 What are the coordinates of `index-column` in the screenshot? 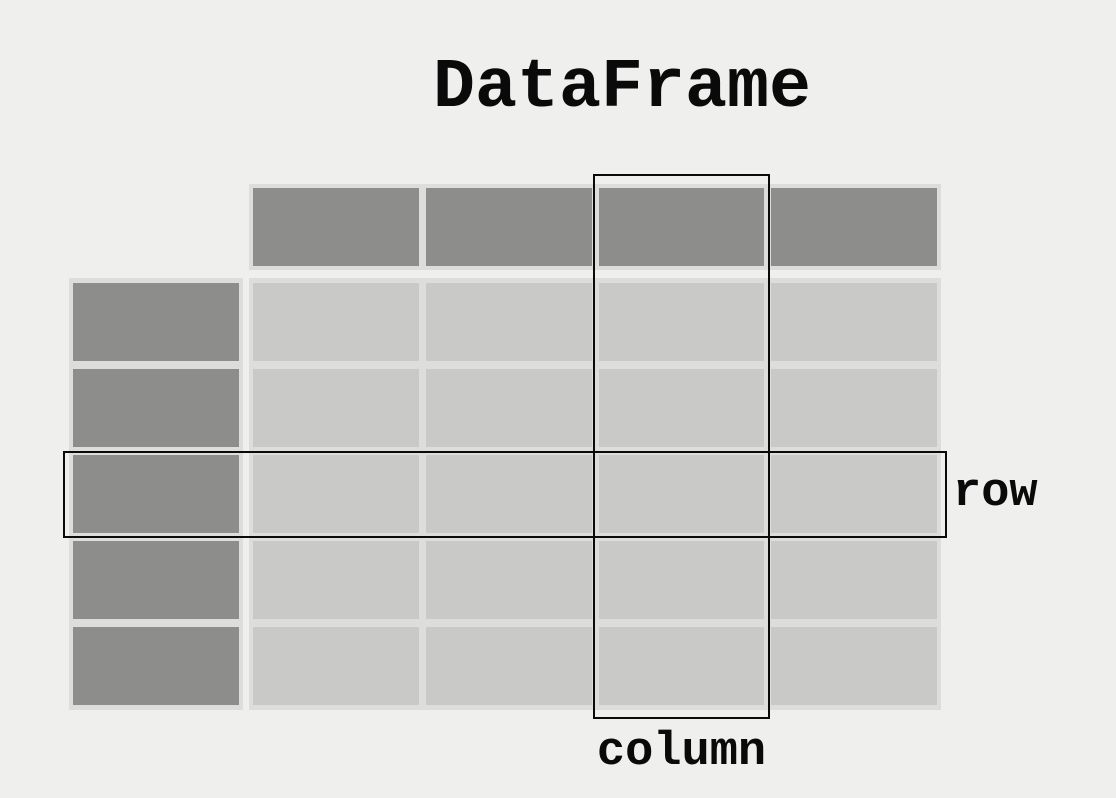 It's located at (156, 494).